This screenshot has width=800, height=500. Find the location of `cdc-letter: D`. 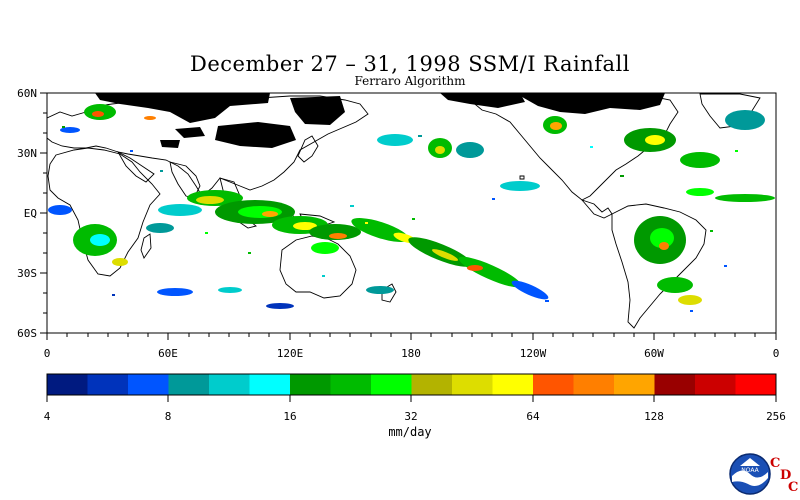

cdc-letter: D is located at coordinates (786, 475).